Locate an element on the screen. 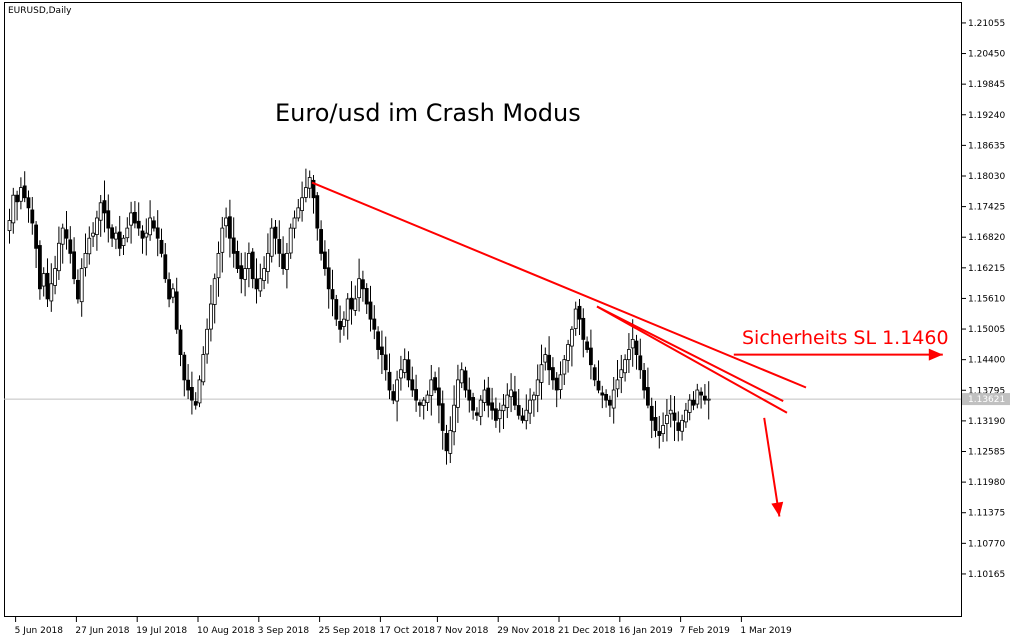  y-tick-label: 1.10770 is located at coordinates (986, 544).